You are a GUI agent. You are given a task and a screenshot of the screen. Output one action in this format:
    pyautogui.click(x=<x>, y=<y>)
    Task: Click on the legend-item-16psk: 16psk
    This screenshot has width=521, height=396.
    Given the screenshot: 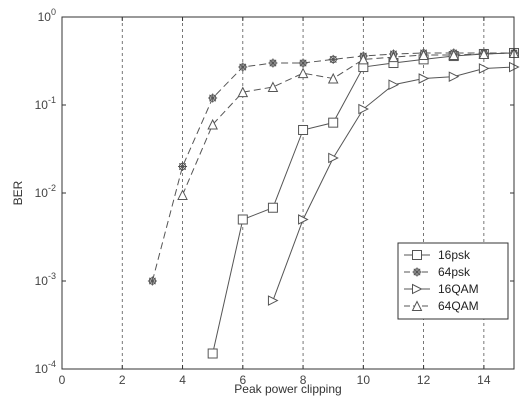 What is the action you would take?
    pyautogui.click(x=437, y=255)
    